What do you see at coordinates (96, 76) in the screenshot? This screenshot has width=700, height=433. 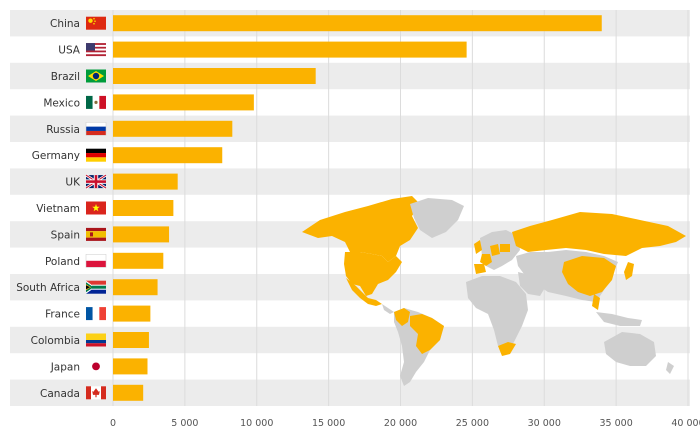 I see `brazil-flag` at bounding box center [96, 76].